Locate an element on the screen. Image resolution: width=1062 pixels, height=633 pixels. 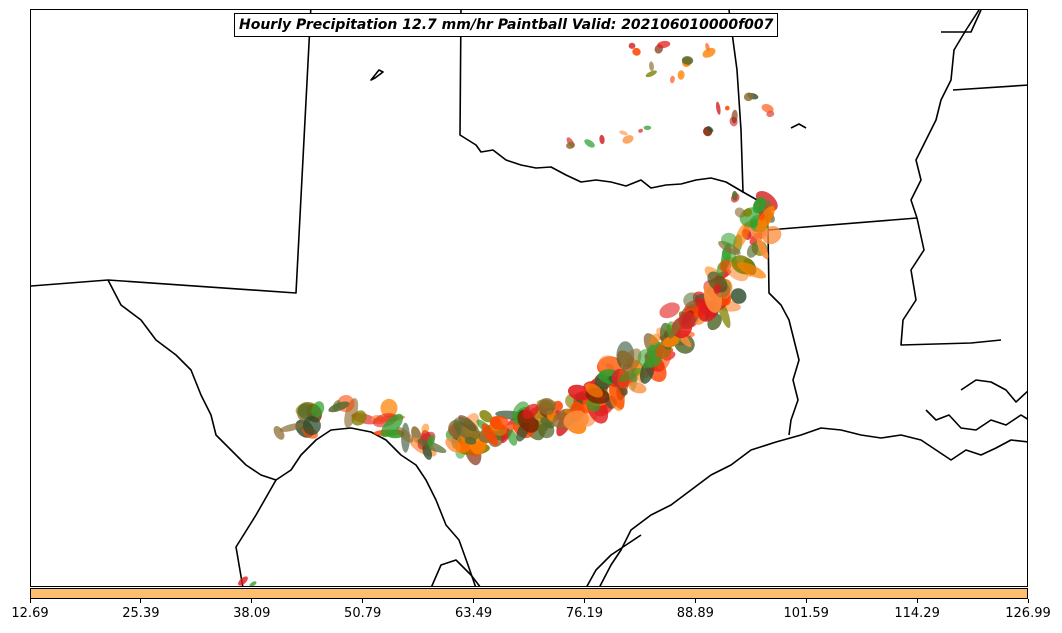
border-ok-north is located at coordinates (601, 101).